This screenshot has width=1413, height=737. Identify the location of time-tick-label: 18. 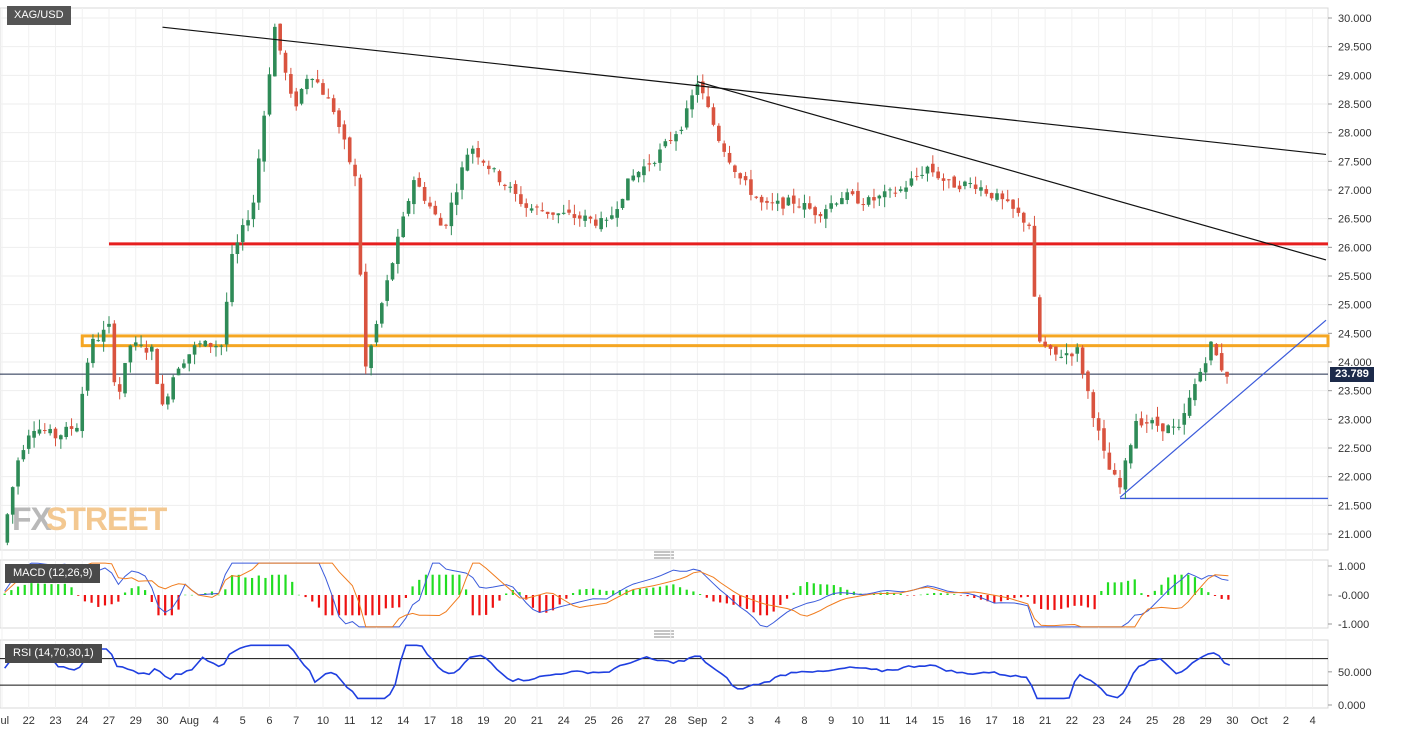
(457, 721).